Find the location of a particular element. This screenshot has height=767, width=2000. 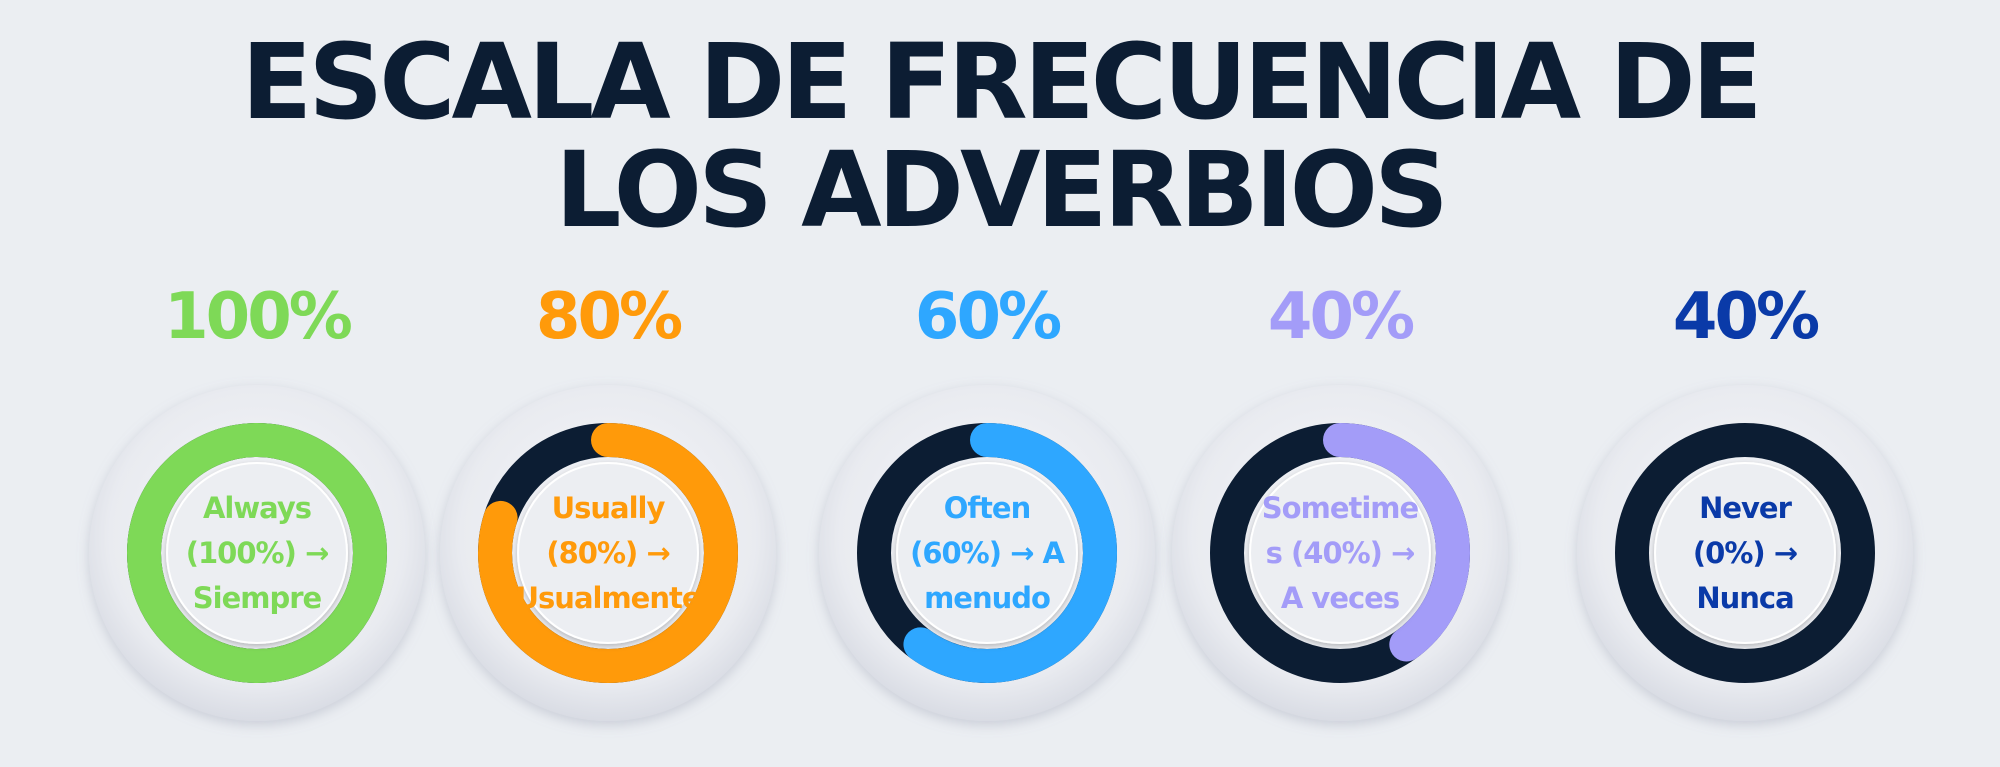

ring-center-label: (0%) → is located at coordinates (1745, 553).